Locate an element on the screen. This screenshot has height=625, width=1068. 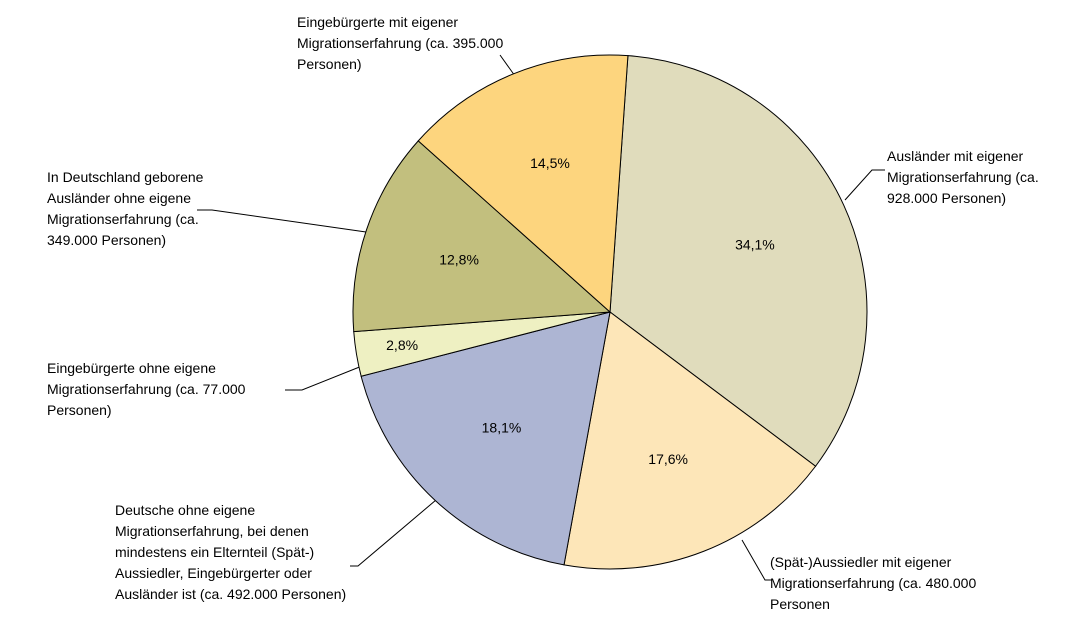
value-label: 17,6% is located at coordinates (668, 459).